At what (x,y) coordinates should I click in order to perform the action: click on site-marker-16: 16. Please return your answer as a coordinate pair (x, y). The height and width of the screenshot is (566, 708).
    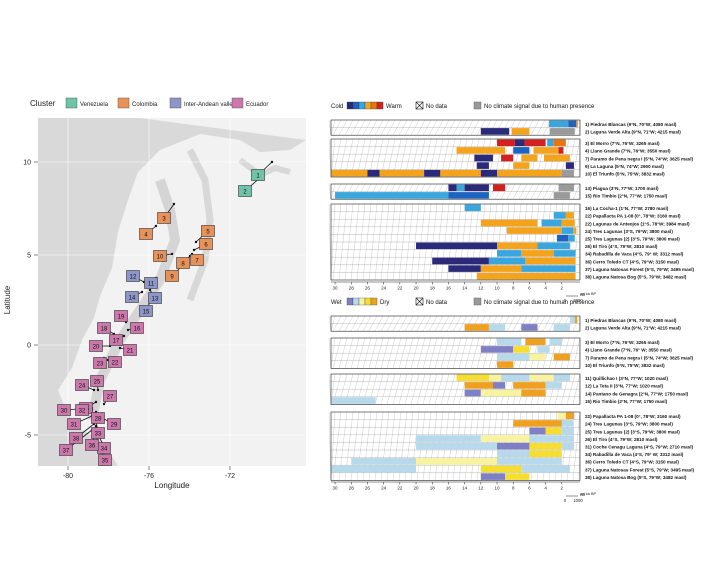
    Looking at the image, I should click on (137, 328).